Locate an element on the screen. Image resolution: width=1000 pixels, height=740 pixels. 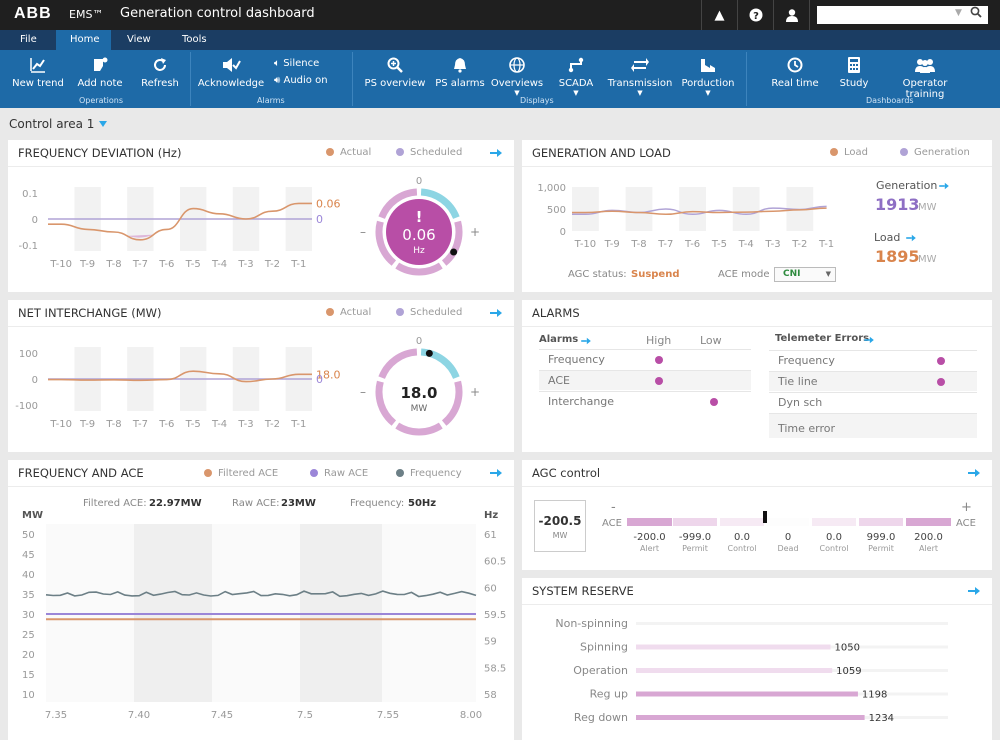
legend-dot is located at coordinates (400, 312).